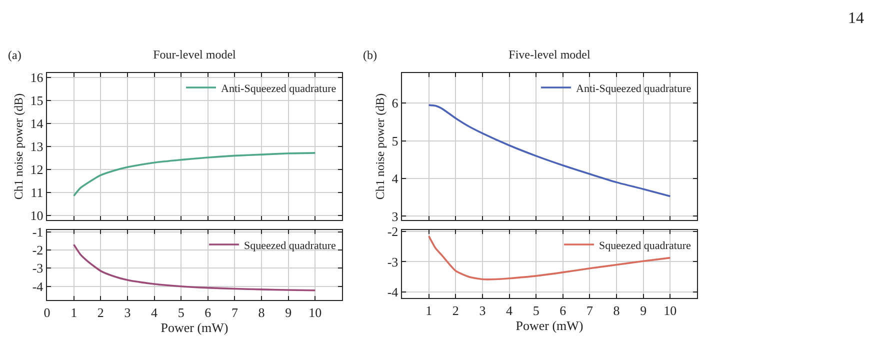 The image size is (872, 338). What do you see at coordinates (37, 192) in the screenshot?
I see `y-tick-label: 11` at bounding box center [37, 192].